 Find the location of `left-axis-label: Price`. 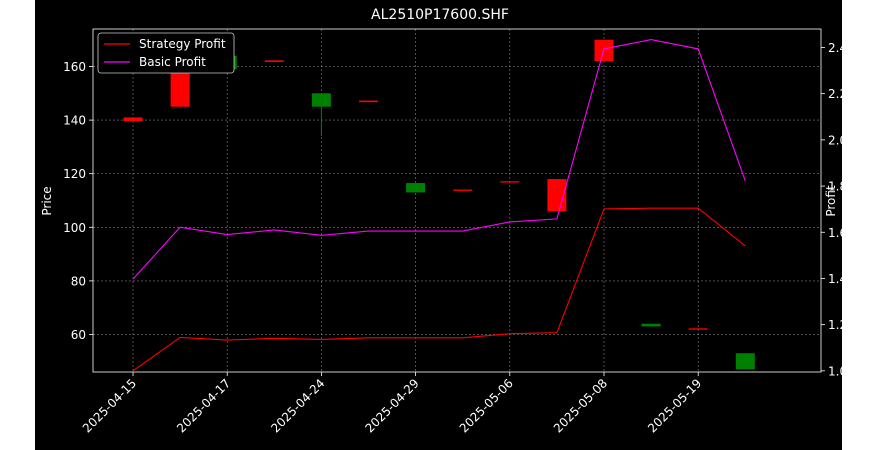

left-axis-label: Price is located at coordinates (47, 200).